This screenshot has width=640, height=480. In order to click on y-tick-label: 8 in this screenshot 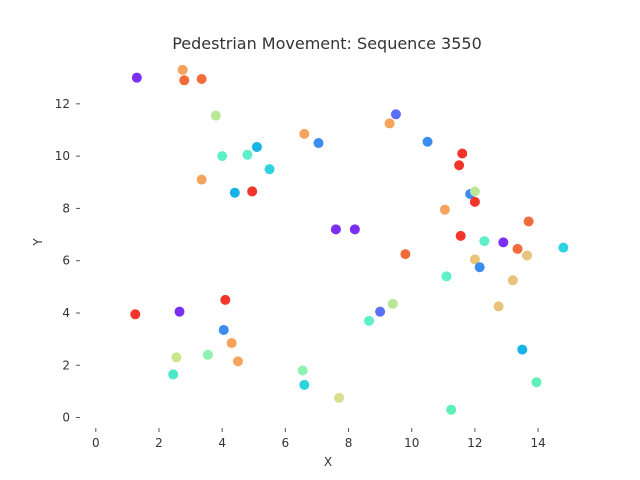, I will do `click(66, 208)`.